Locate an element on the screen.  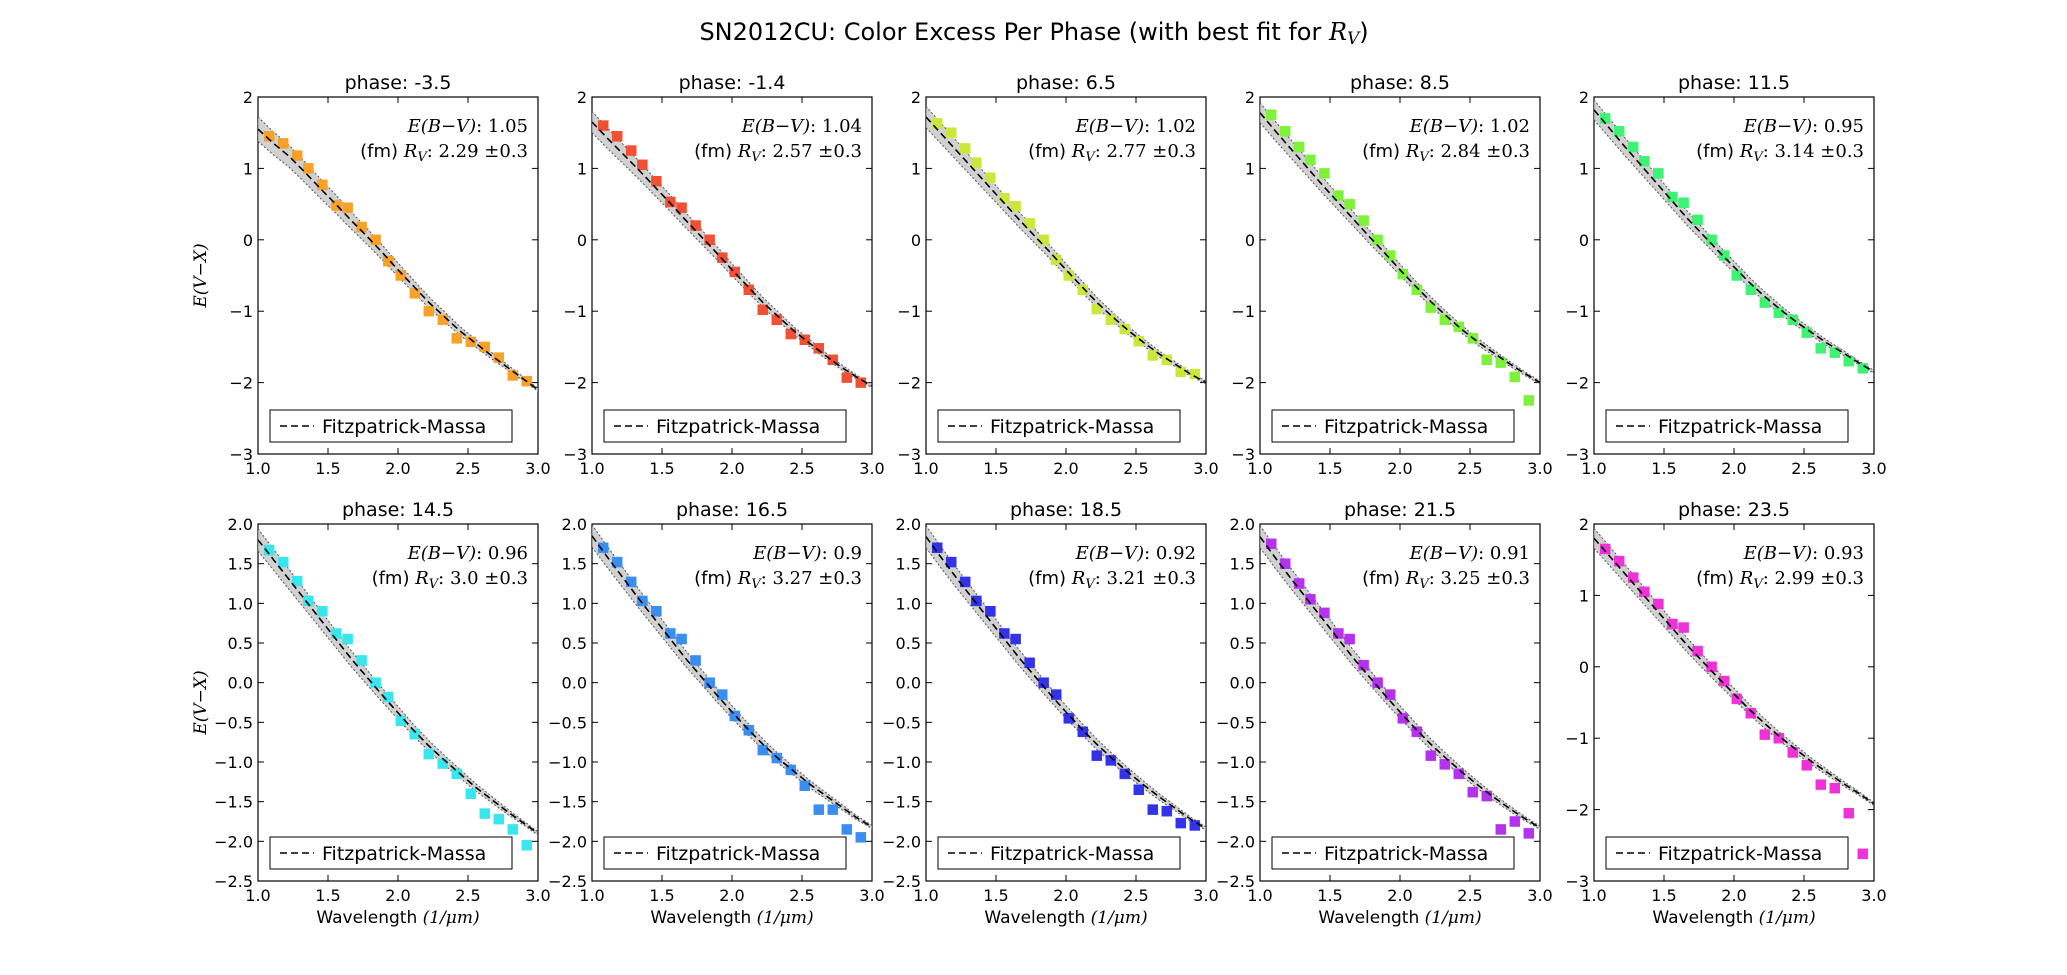
y-tick-label: −1.0 is located at coordinates (901, 762).